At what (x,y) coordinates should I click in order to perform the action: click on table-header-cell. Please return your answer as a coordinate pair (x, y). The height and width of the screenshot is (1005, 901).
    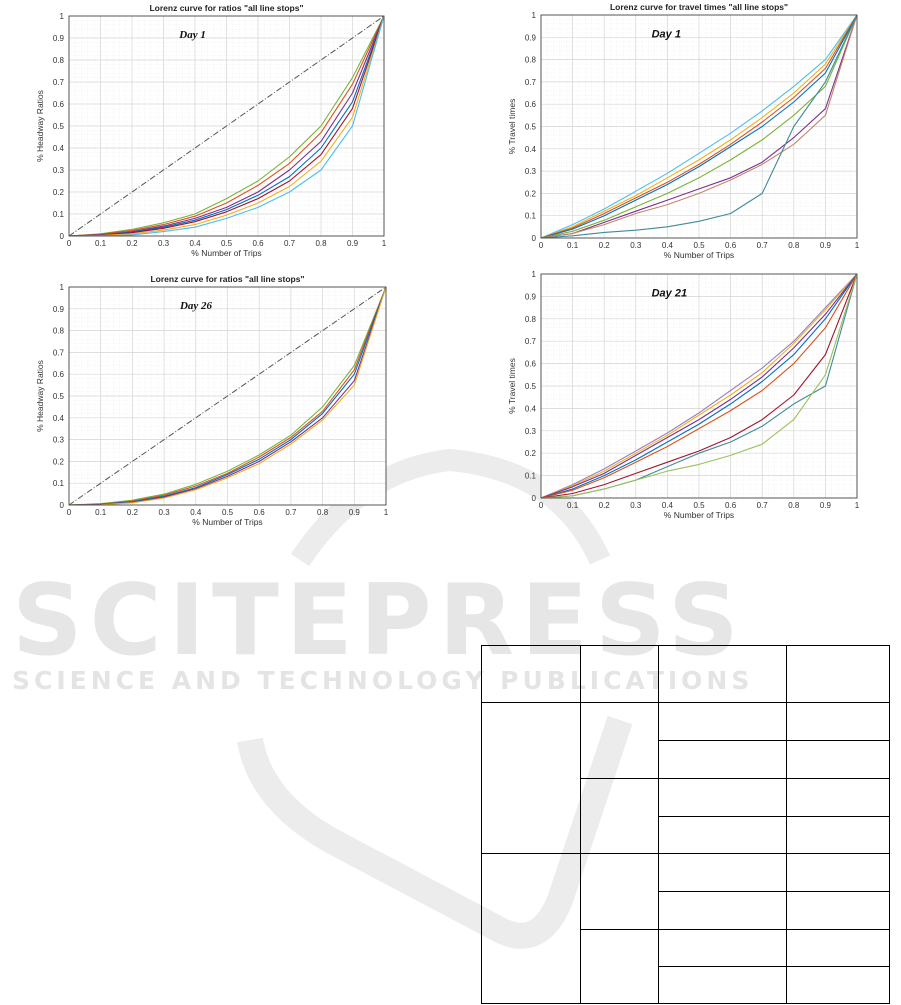
    Looking at the image, I should click on (722, 674).